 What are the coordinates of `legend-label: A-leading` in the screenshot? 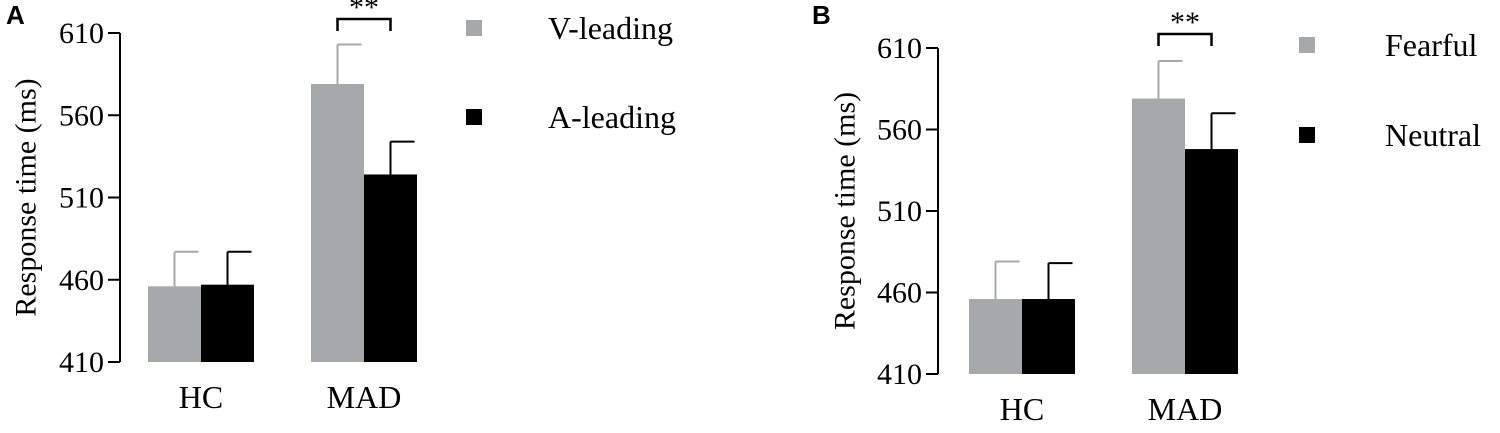 It's located at (612, 117).